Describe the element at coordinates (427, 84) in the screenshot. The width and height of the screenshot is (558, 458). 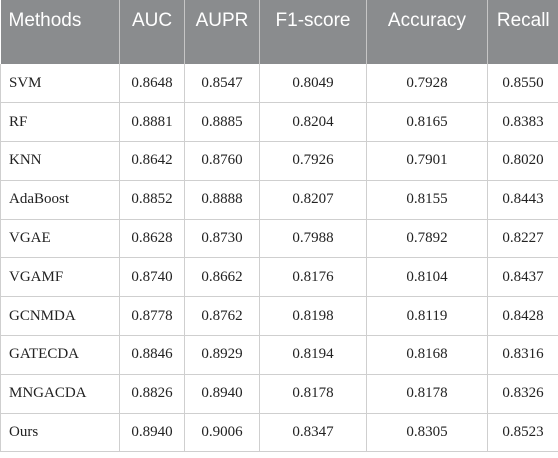
I see `cell-accuracy: 0.7928` at that location.